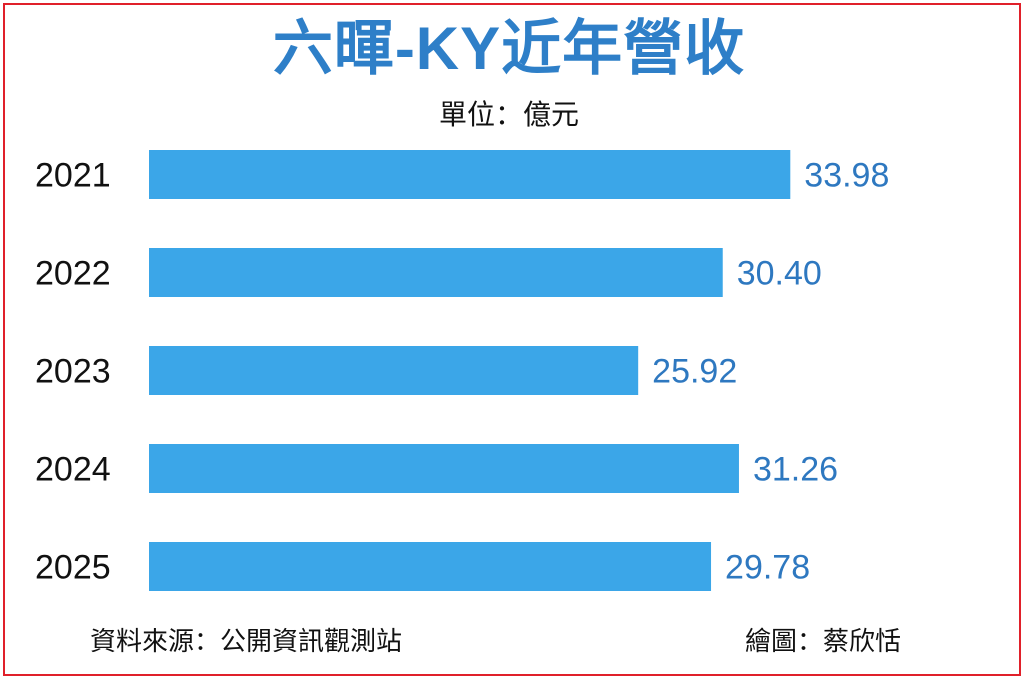 Image resolution: width=1024 pixels, height=679 pixels. Describe the element at coordinates (73, 372) in the screenshot. I see `category-label: 2023` at that location.